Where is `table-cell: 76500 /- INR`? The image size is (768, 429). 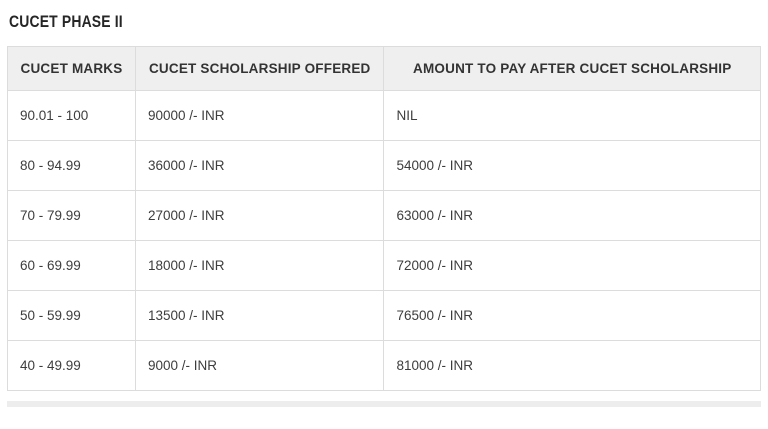 table-cell: 76500 /- INR is located at coordinates (572, 315).